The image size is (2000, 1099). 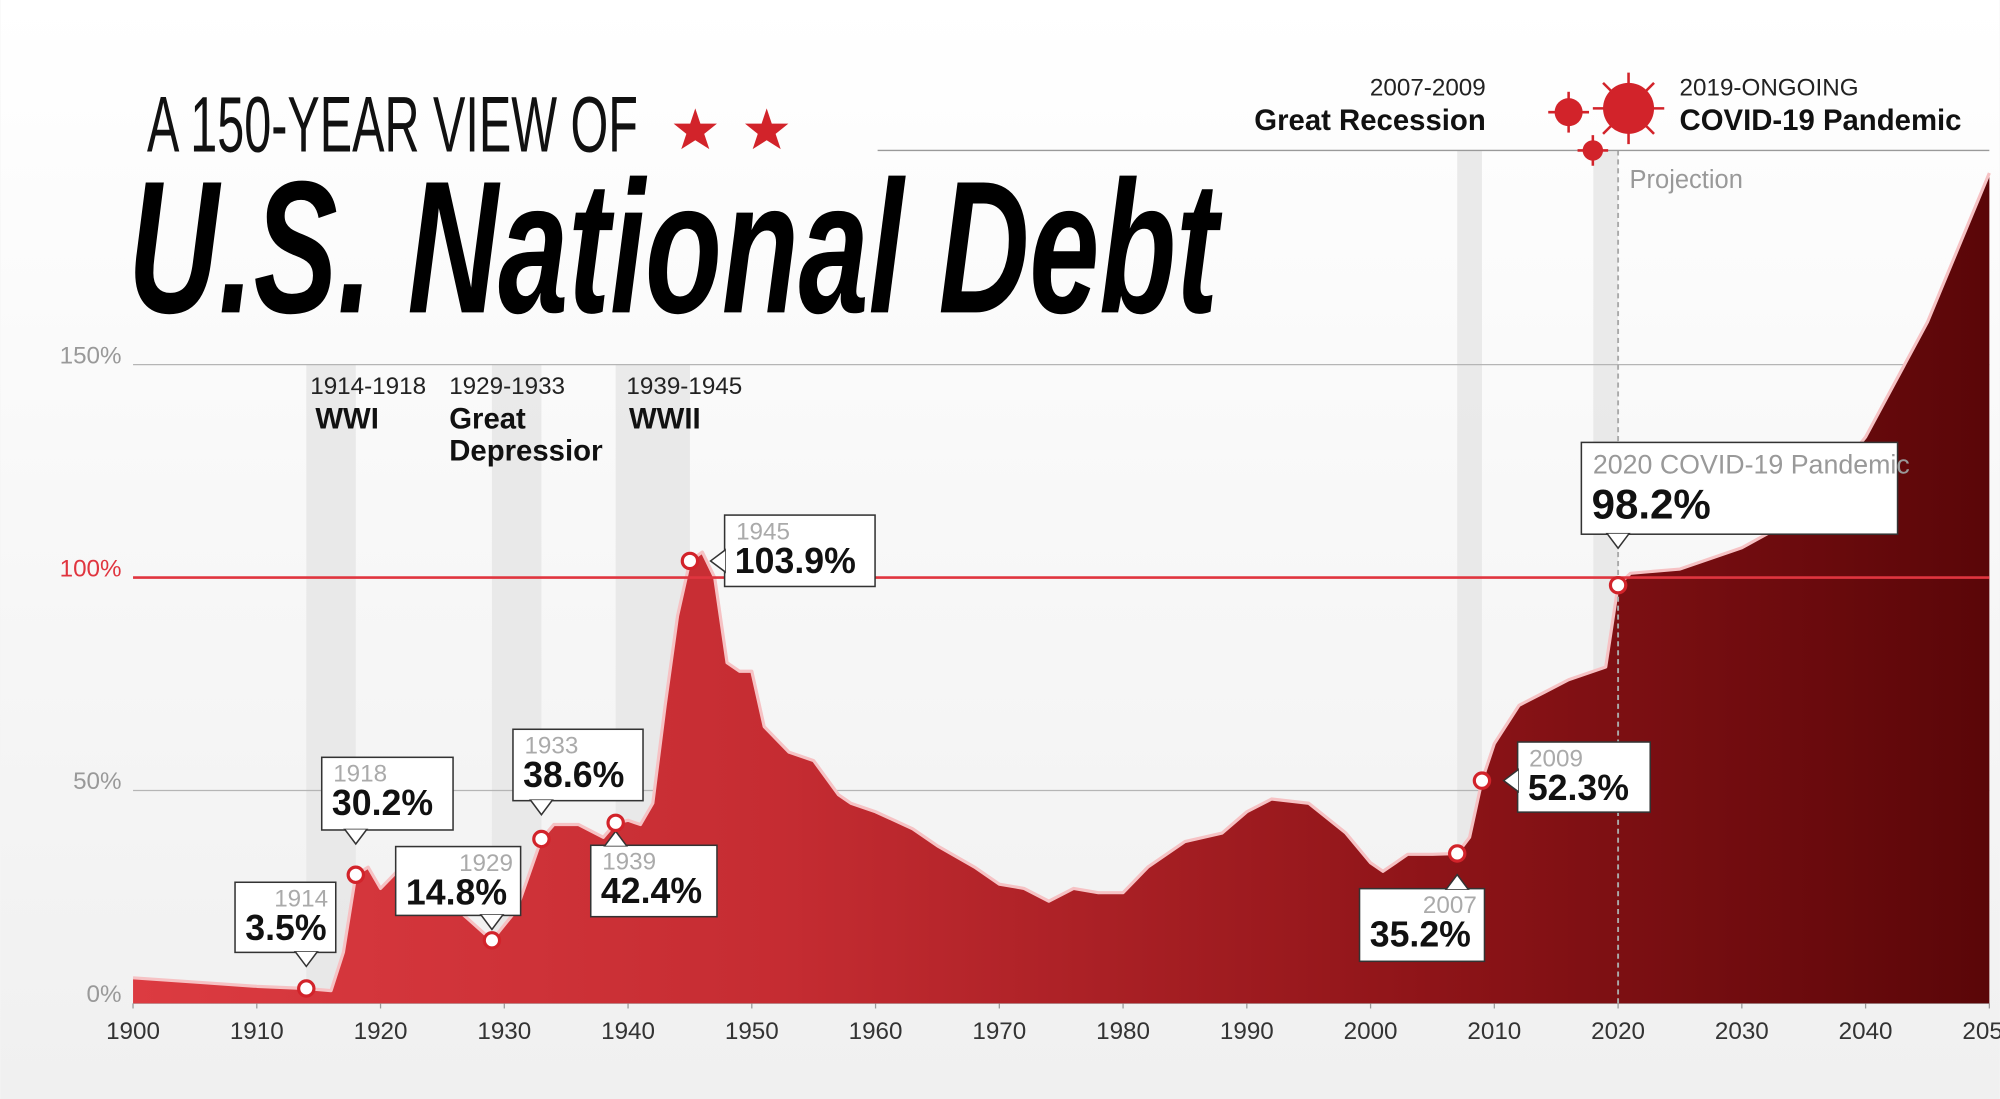 I want to click on callout-value: 35.2%, so click(x=1420, y=935).